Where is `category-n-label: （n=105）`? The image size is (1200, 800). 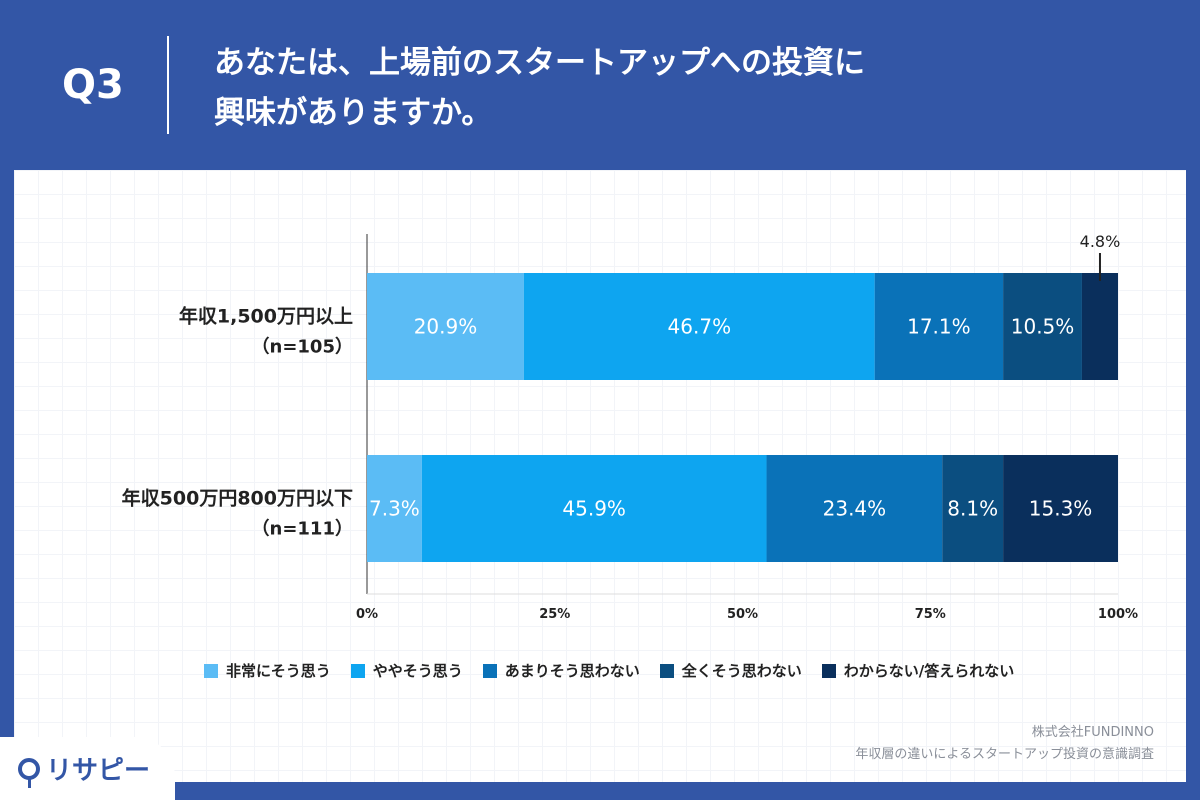 category-n-label: （n=105） is located at coordinates (302, 347).